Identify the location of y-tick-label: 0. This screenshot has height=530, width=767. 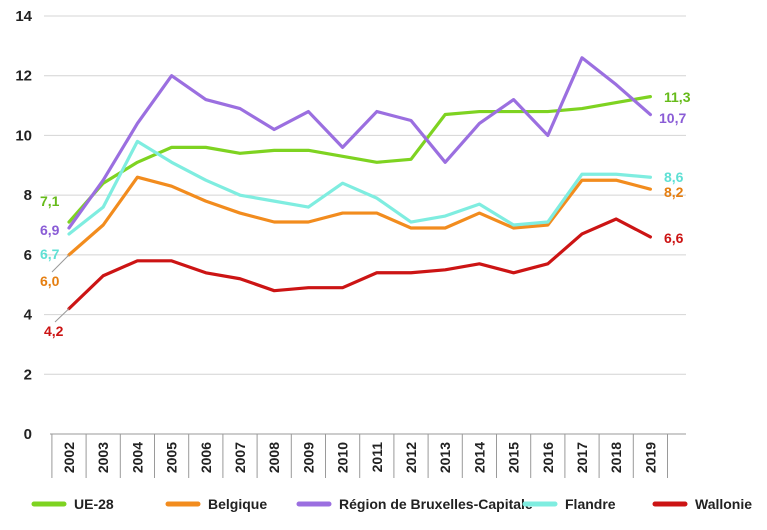
(28, 434).